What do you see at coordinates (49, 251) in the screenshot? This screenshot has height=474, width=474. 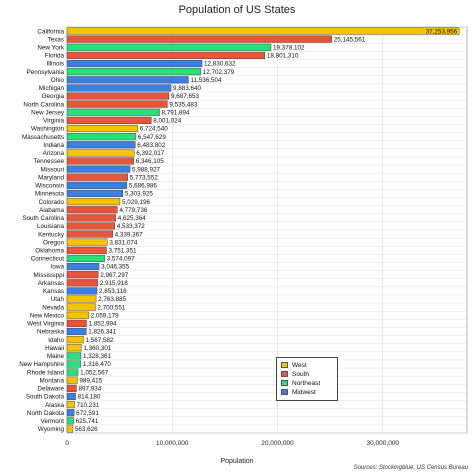 I see `y-category-label: Oklahoma` at bounding box center [49, 251].